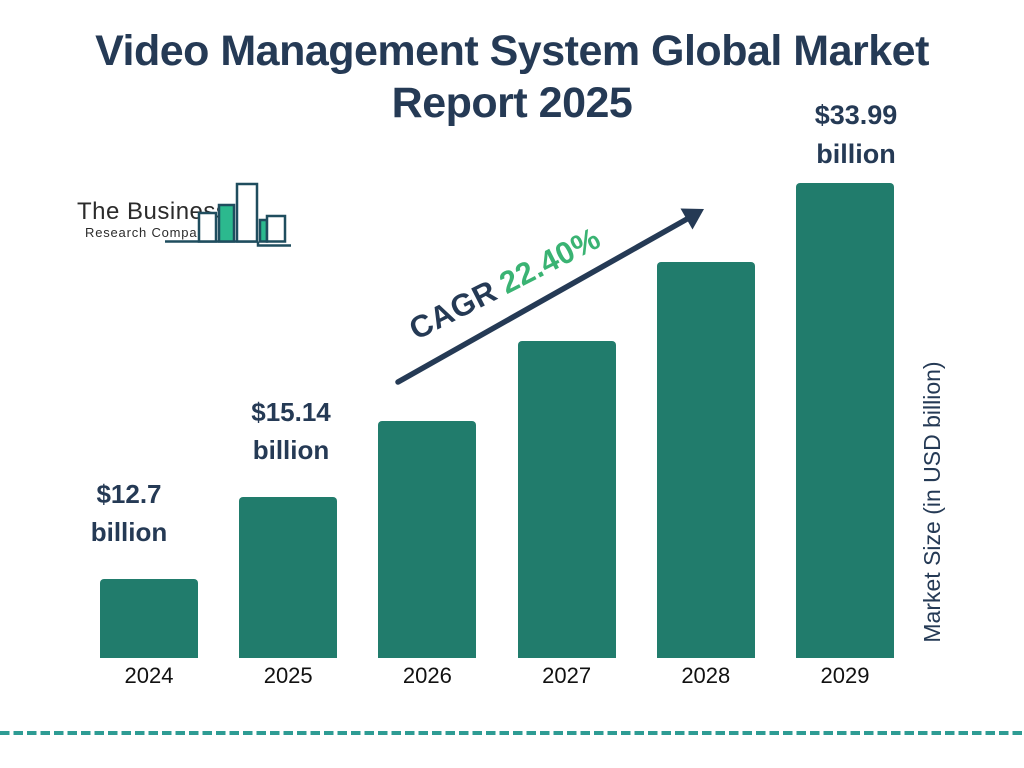  I want to click on logo-subtitle: Research Company, so click(149, 232).